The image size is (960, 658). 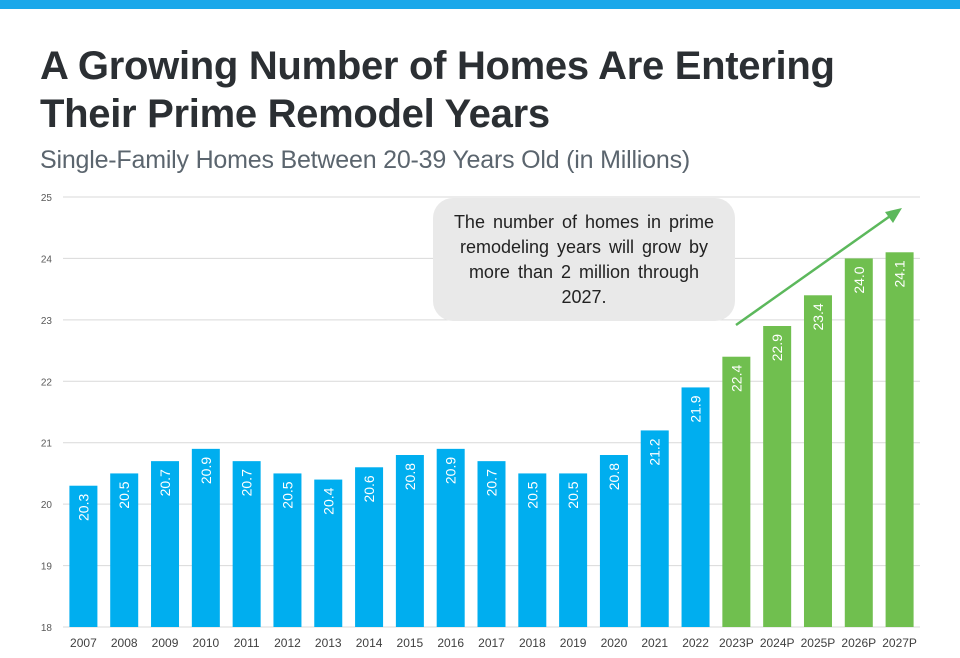 What do you see at coordinates (818, 643) in the screenshot?
I see `x-tick-label: 2025P` at bounding box center [818, 643].